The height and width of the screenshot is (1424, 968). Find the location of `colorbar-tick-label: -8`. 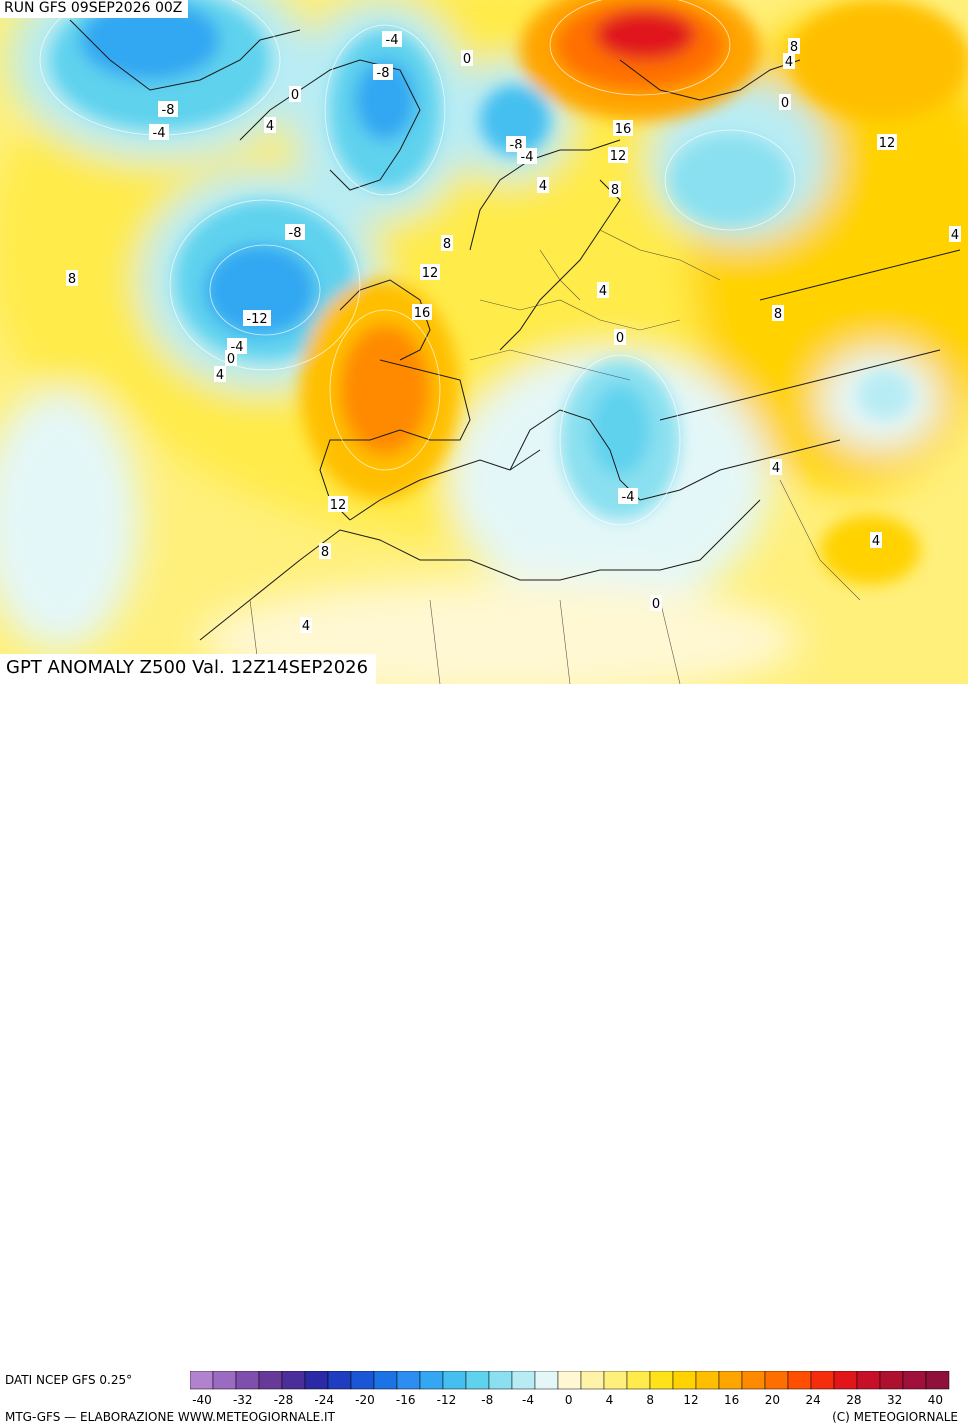

colorbar-tick-label: -8 is located at coordinates (487, 1400).